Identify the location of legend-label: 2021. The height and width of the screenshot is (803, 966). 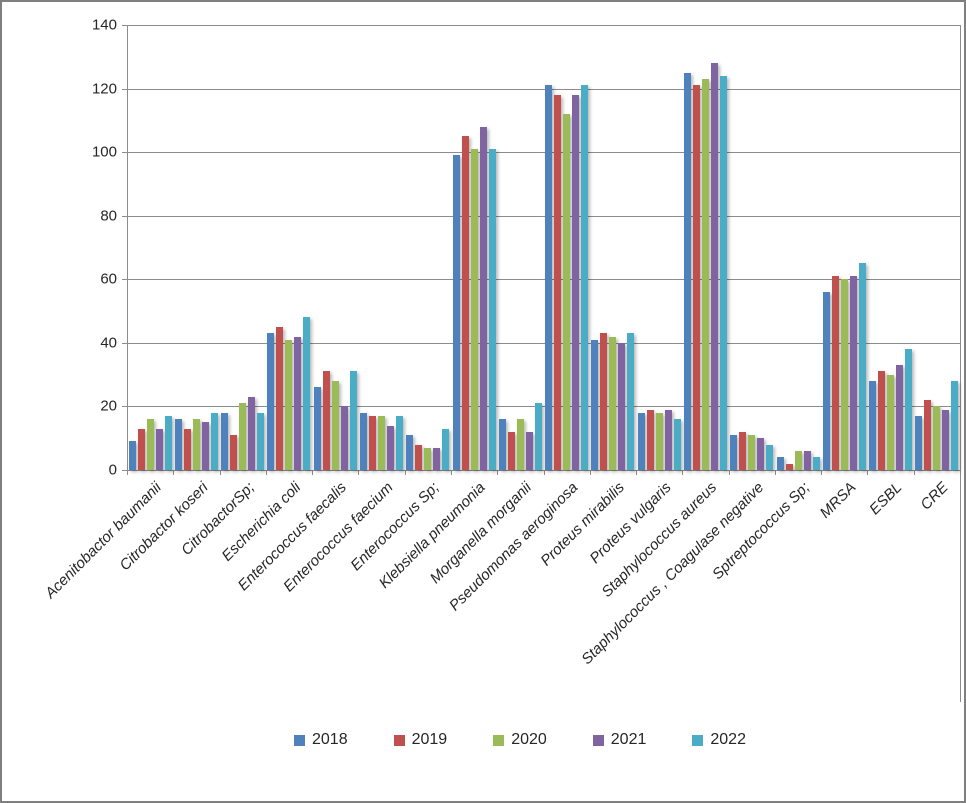
(628, 739).